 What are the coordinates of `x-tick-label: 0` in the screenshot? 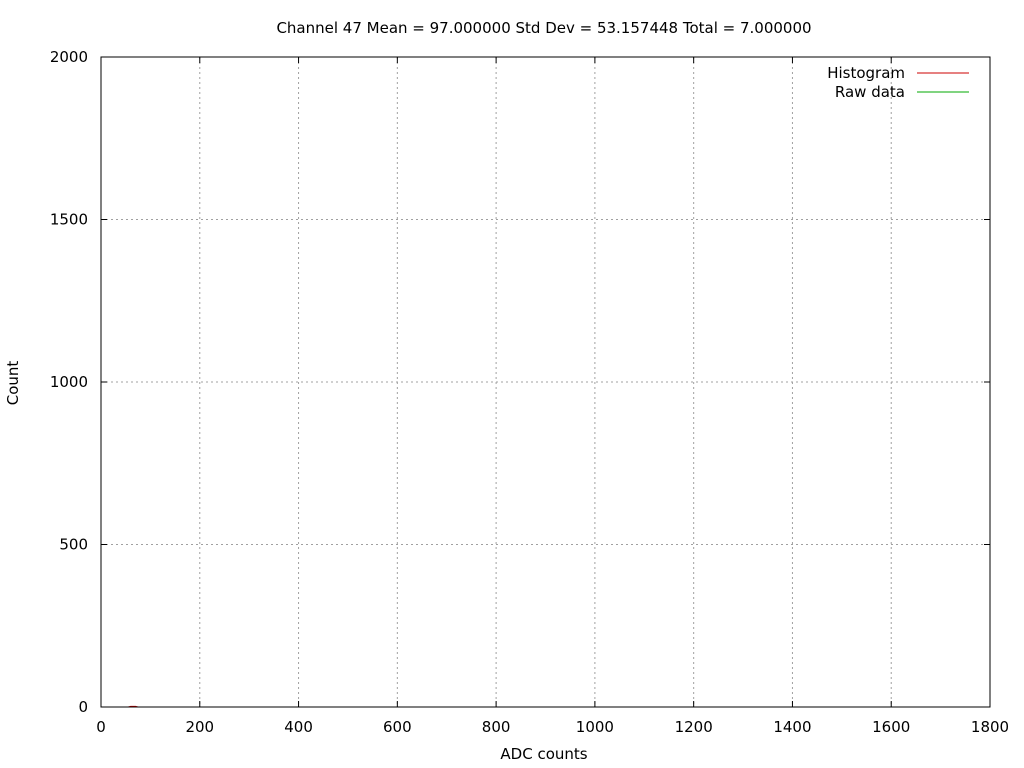 It's located at (101, 727).